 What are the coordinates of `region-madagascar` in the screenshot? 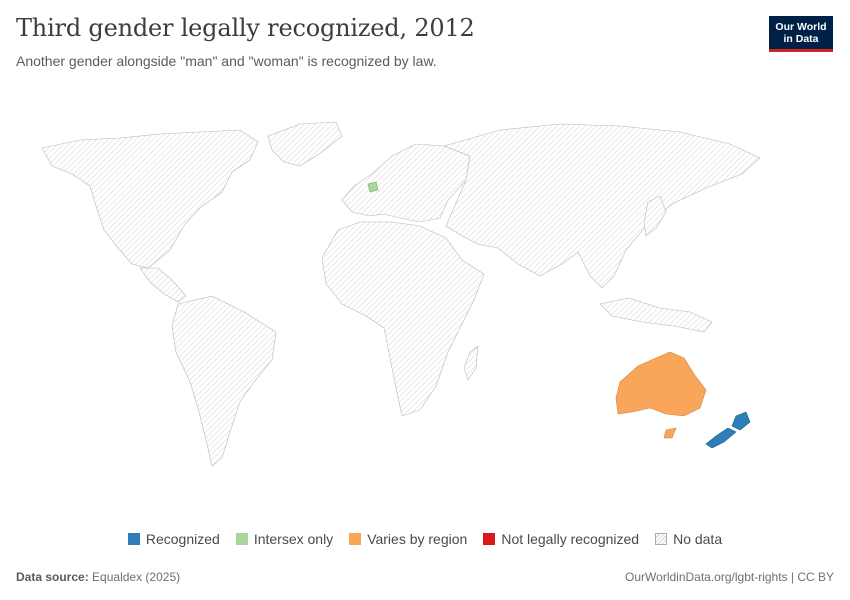 It's located at (471, 363).